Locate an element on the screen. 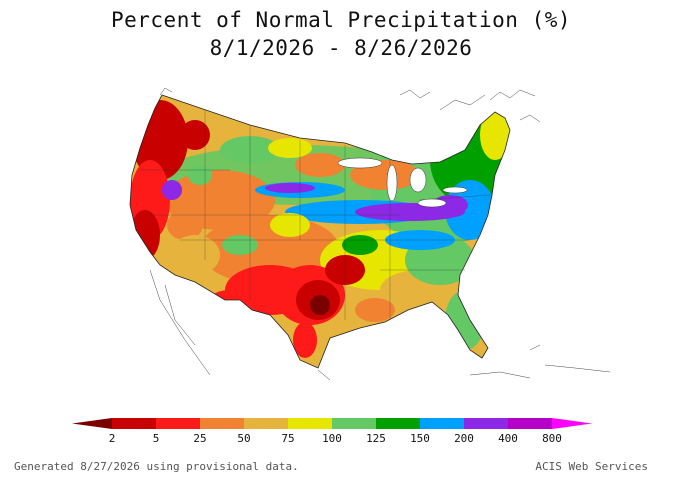 This screenshot has width=682, height=494. legend-tick-label: 25 is located at coordinates (200, 438).